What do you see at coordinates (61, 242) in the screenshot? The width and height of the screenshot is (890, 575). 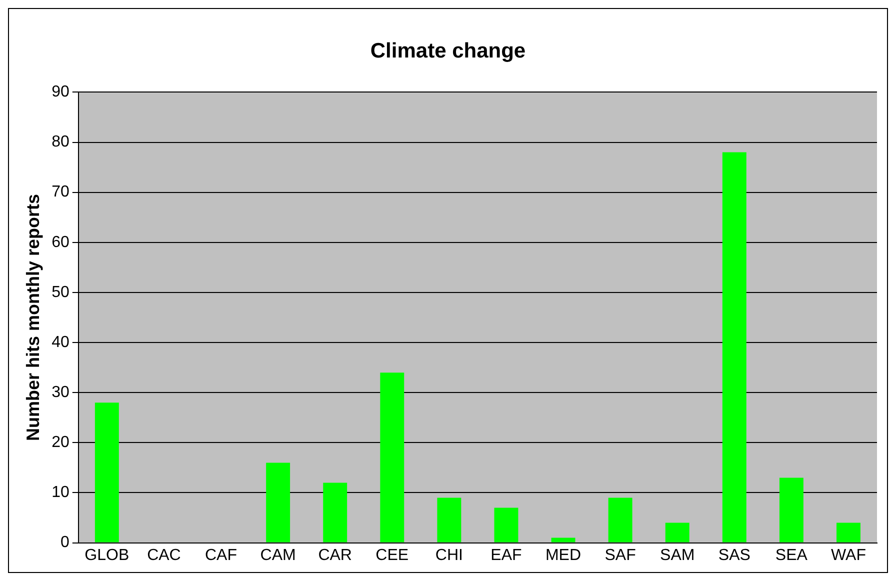 I see `y-tick-label: 60` at bounding box center [61, 242].